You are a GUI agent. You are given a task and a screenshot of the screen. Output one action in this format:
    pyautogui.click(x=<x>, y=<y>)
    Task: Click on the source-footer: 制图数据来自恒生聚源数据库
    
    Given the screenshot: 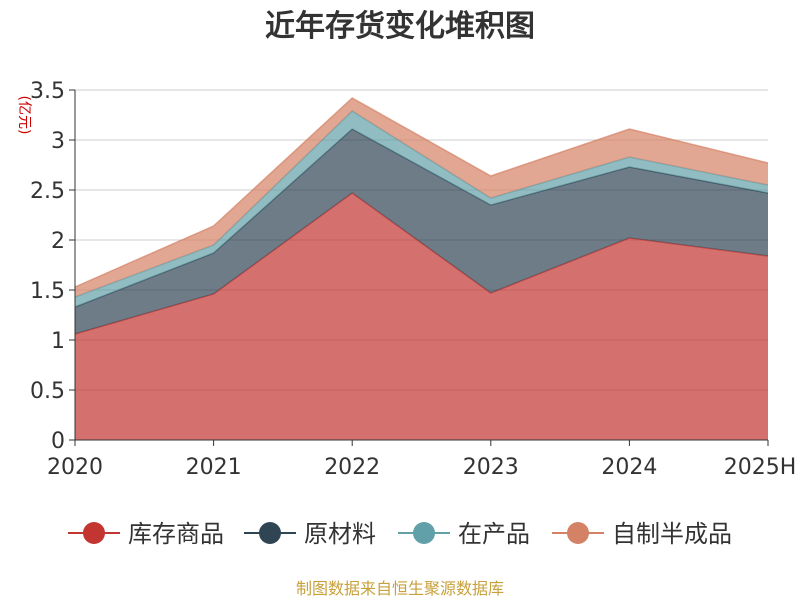 What is the action you would take?
    pyautogui.click(x=400, y=588)
    